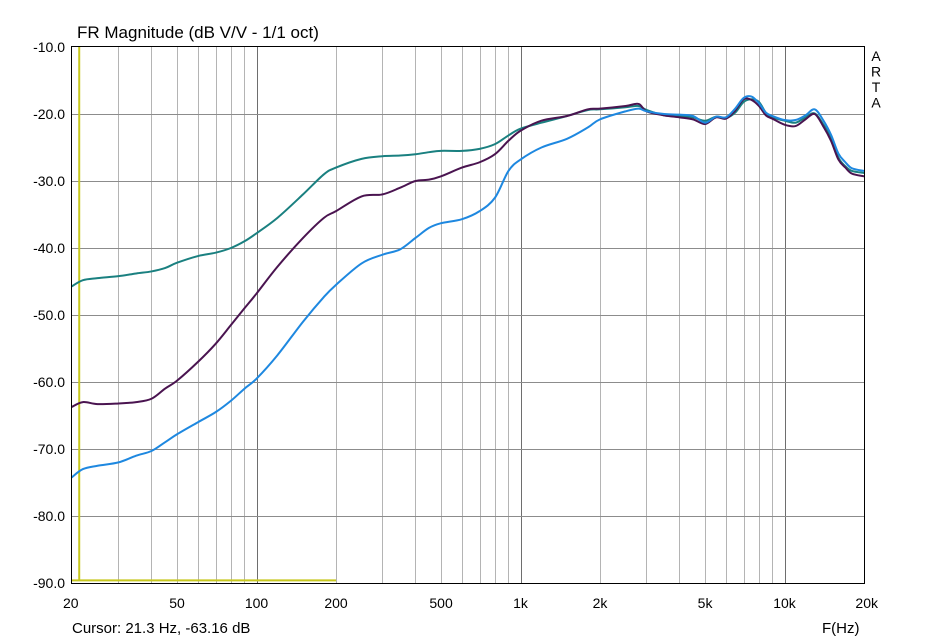 The width and height of the screenshot is (937, 641). What do you see at coordinates (867, 603) in the screenshot?
I see `x-tick-label: 20k` at bounding box center [867, 603].